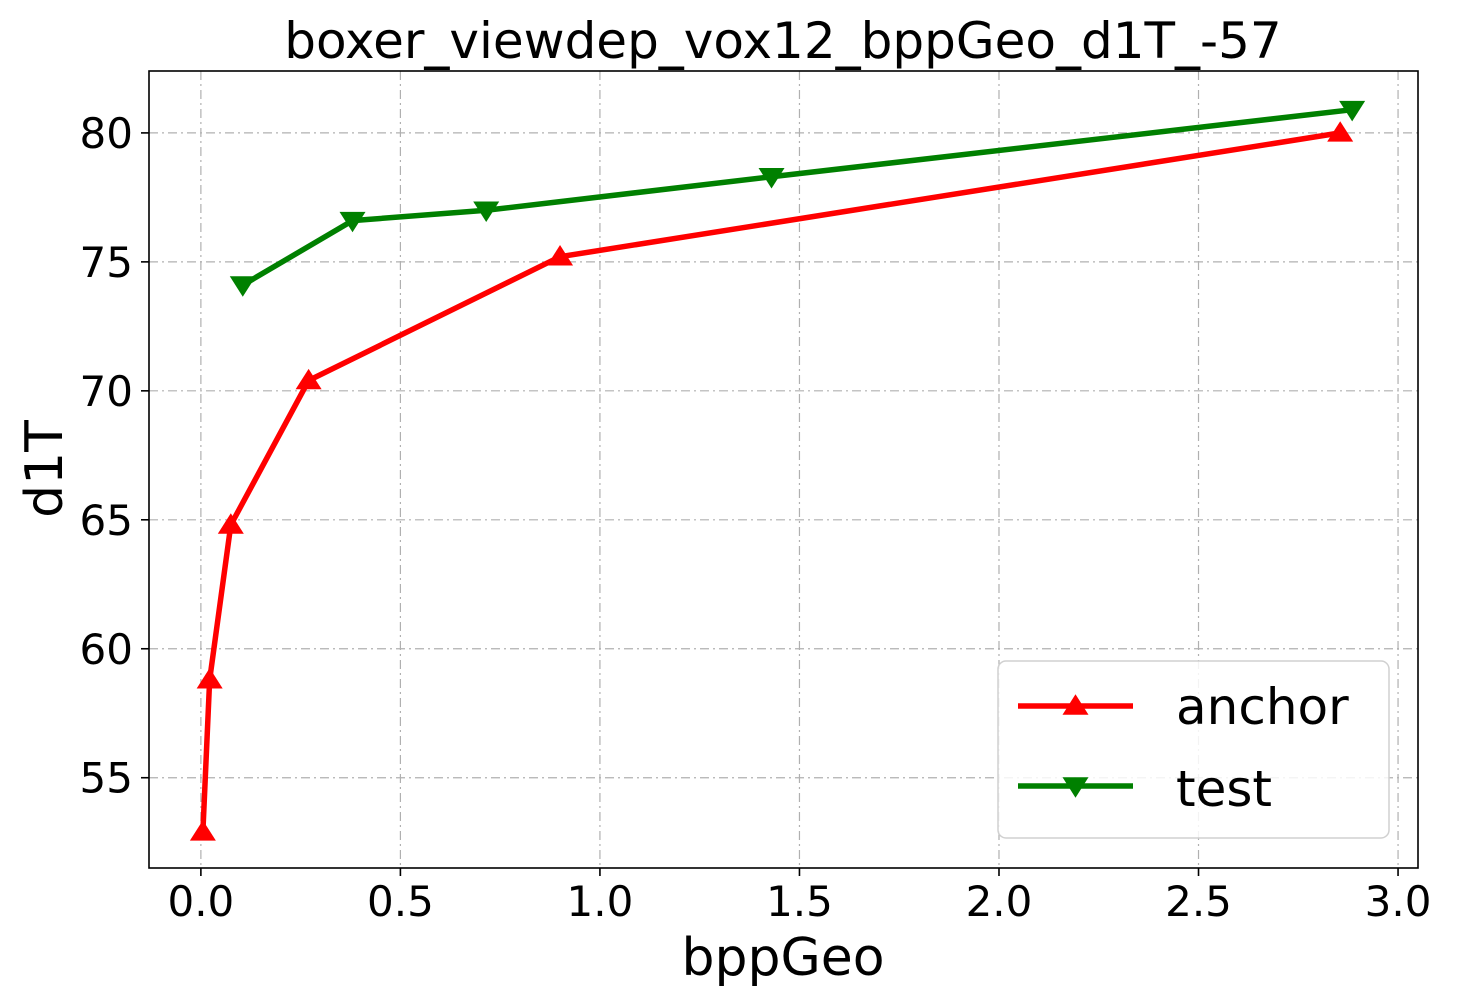  I want to click on y-tick-label: 70, so click(106, 391).